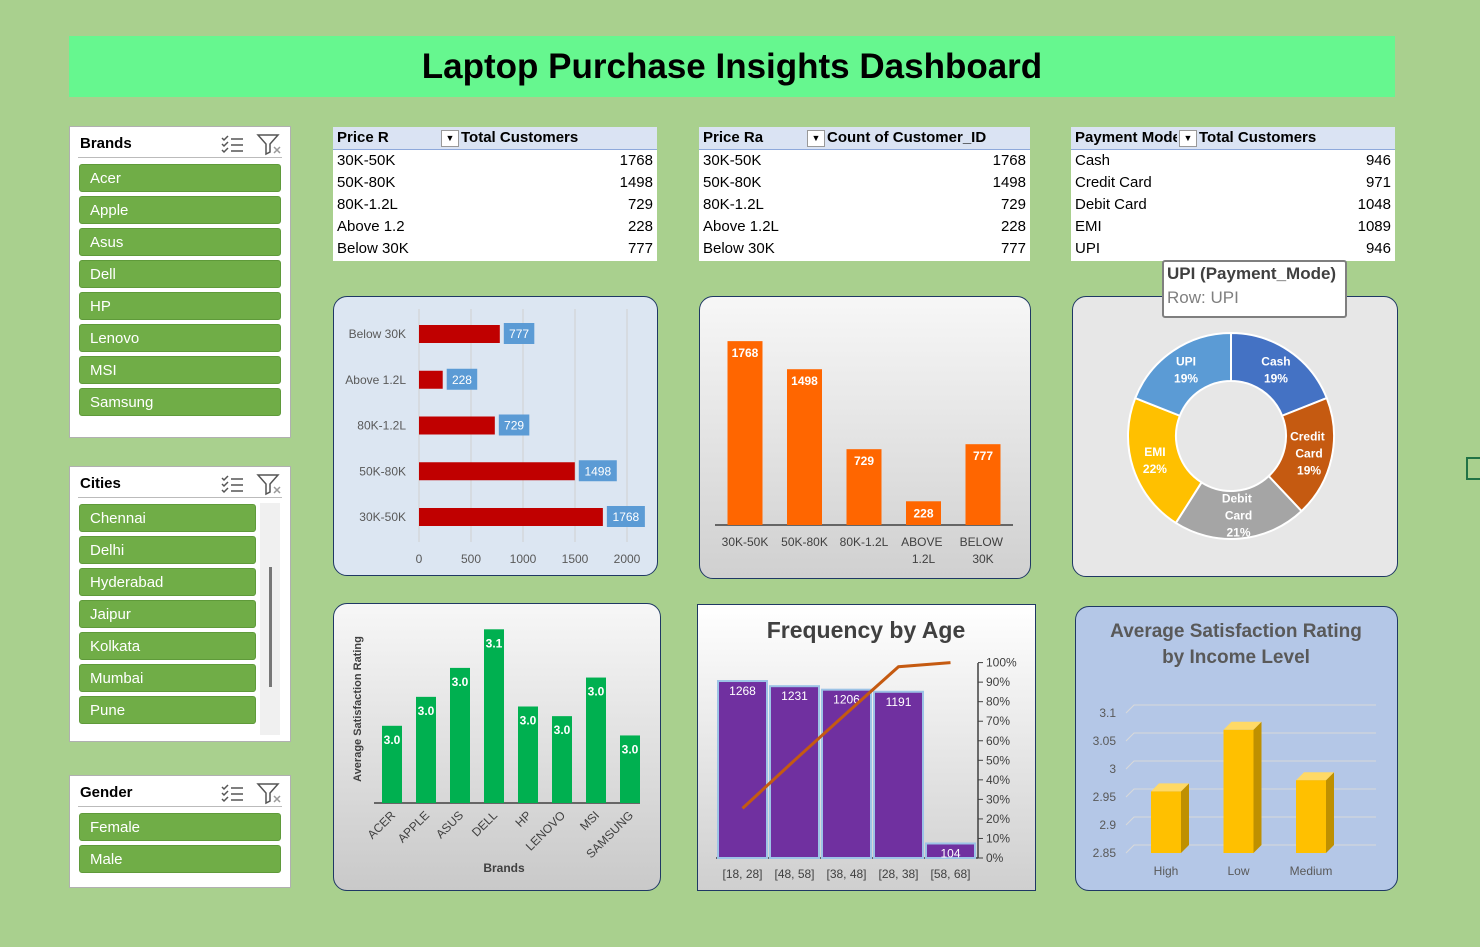  What do you see at coordinates (794, 696) in the screenshot?
I see `data-label: 1231` at bounding box center [794, 696].